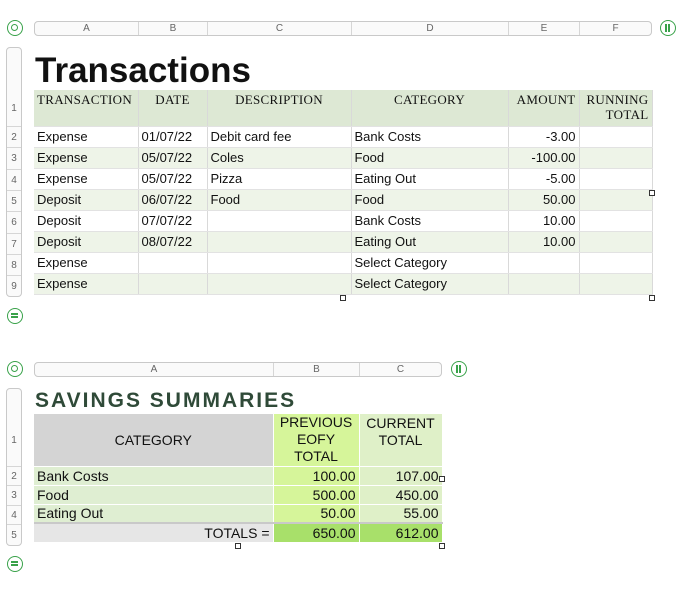 This screenshot has width=699, height=597. What do you see at coordinates (401, 440) in the screenshot?
I see `header-current-total: CURRENT TOTAL` at bounding box center [401, 440].